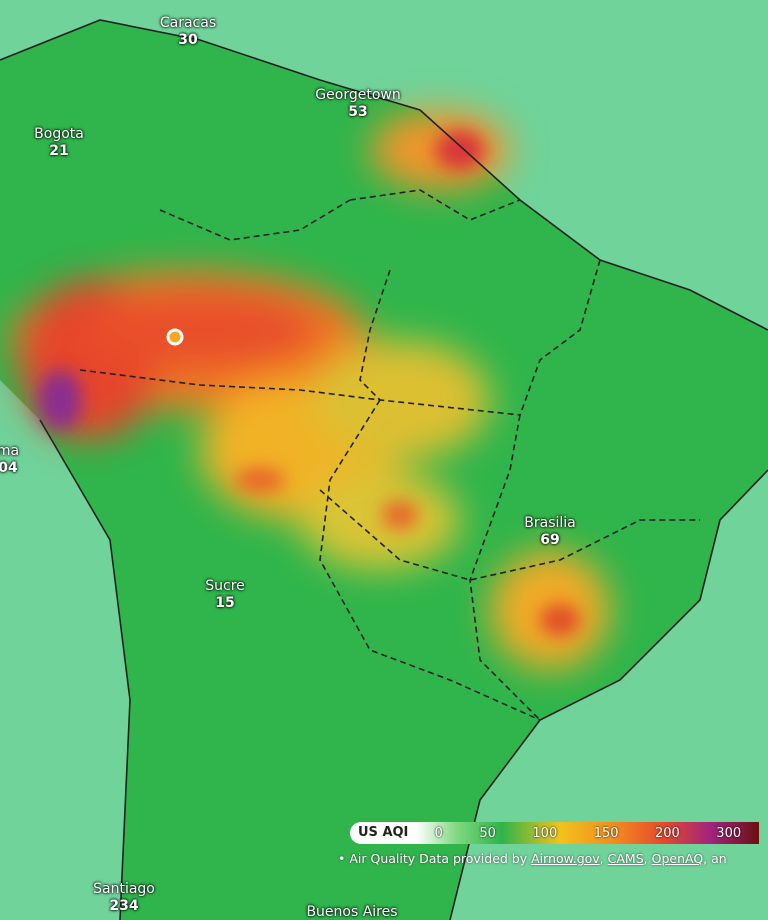  What do you see at coordinates (606, 833) in the screenshot?
I see `legend-tick: 150` at bounding box center [606, 833].